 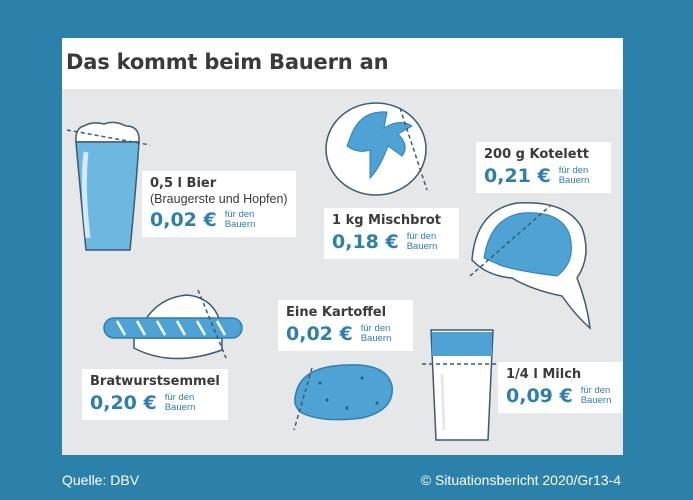 I want to click on item-label-cutlet: 200 g Kotelett 0,21 € für den Bauern, so click(x=543, y=167).